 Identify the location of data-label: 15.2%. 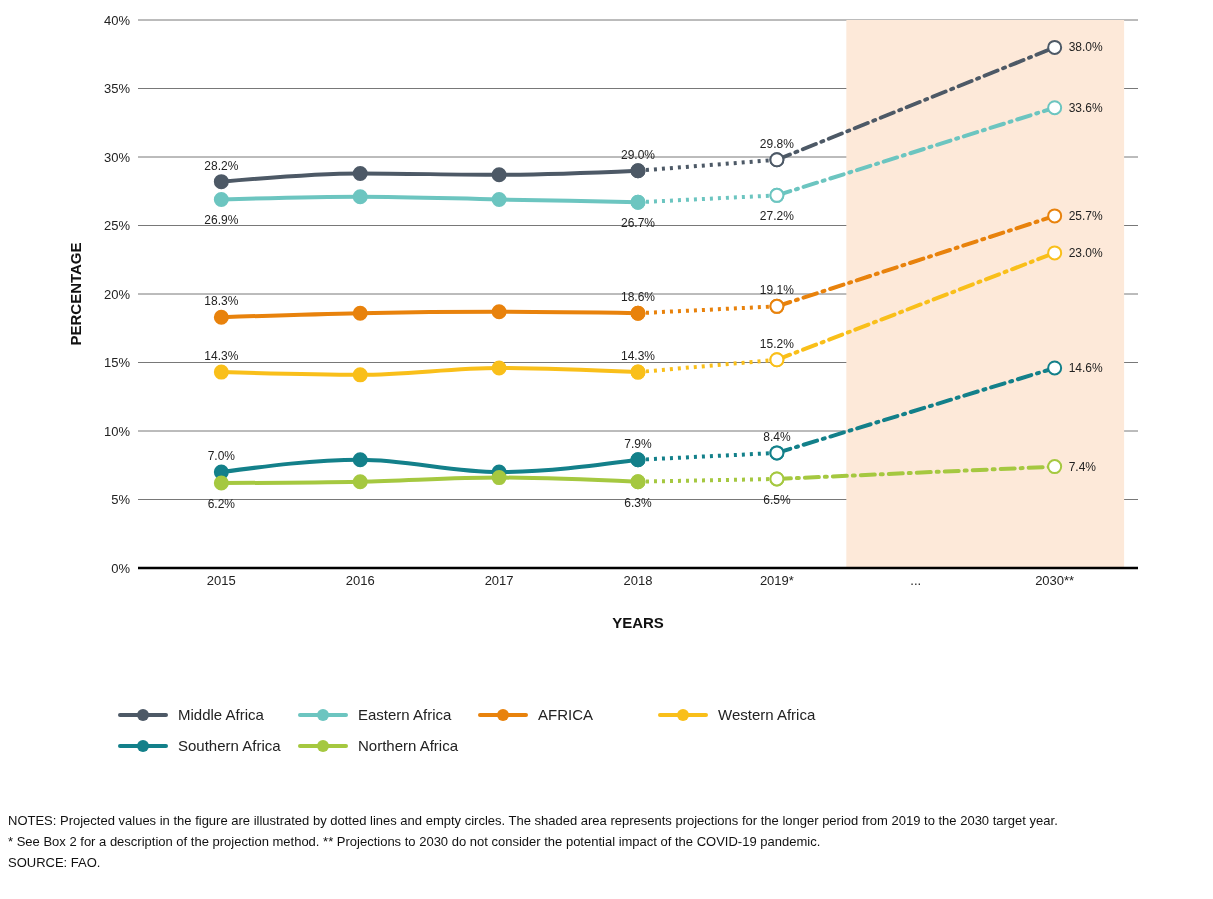
(777, 343).